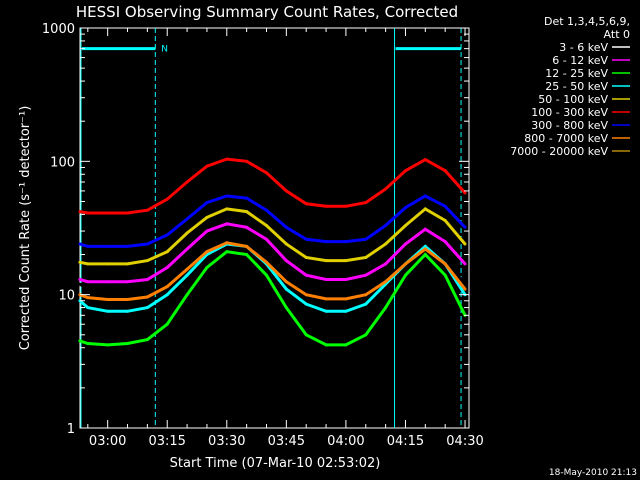  I want to click on y-tick-label: 100, so click(62, 162).